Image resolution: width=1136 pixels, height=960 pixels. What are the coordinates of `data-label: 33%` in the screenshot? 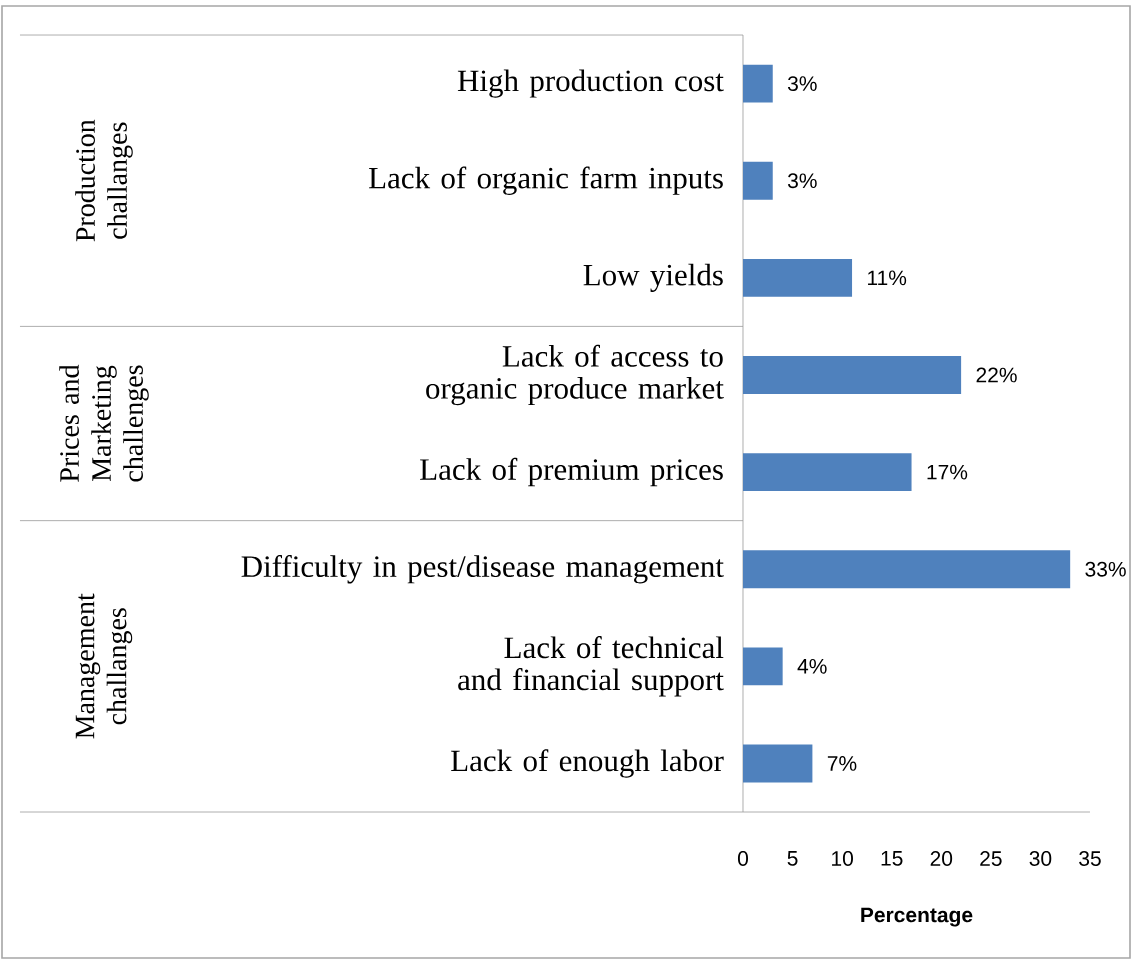 It's located at (1105, 569).